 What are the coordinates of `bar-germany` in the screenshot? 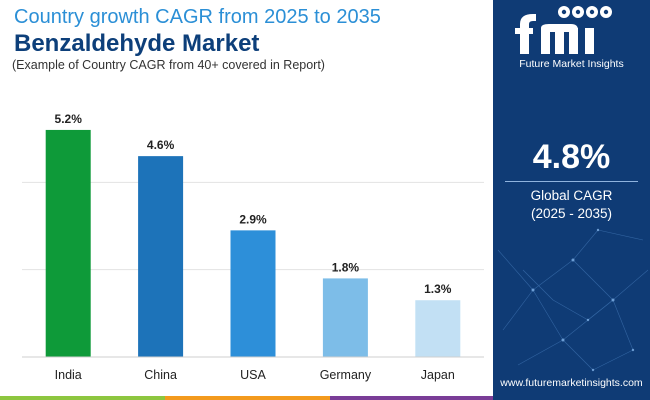 It's located at (345, 317).